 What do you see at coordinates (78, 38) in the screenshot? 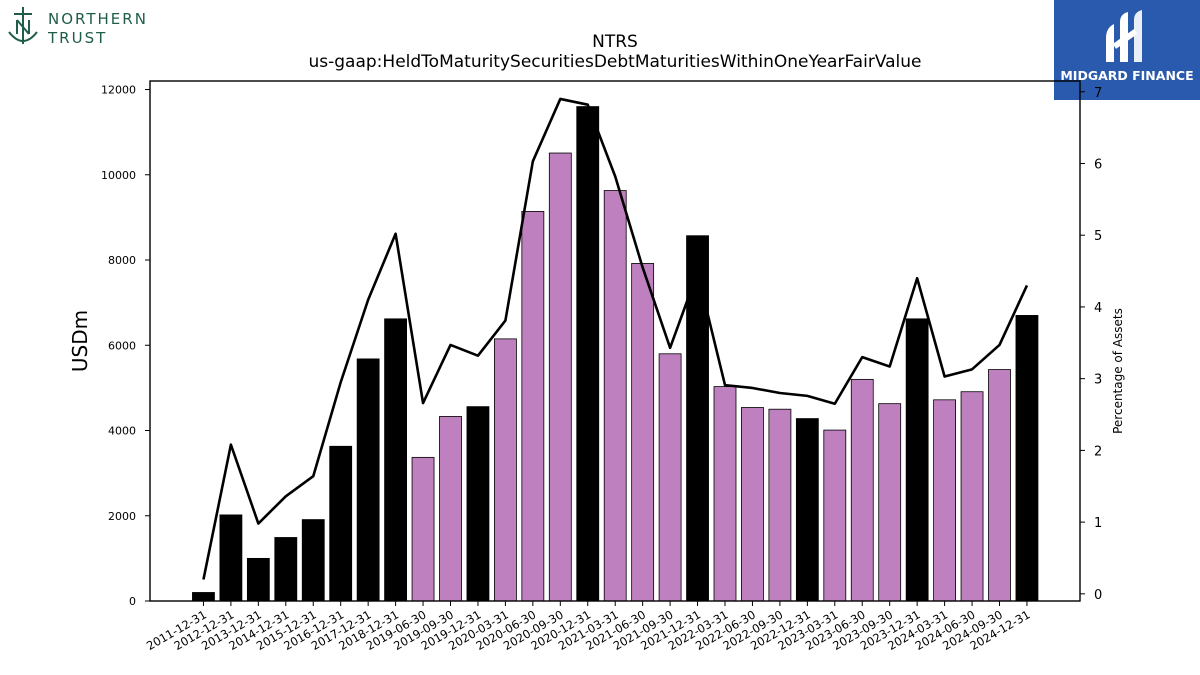
I see `logo-text-trust: TRUST` at bounding box center [78, 38].